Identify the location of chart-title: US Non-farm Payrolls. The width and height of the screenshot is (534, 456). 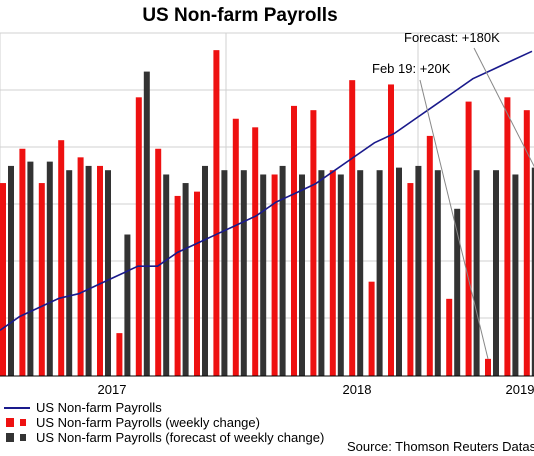
(239, 15).